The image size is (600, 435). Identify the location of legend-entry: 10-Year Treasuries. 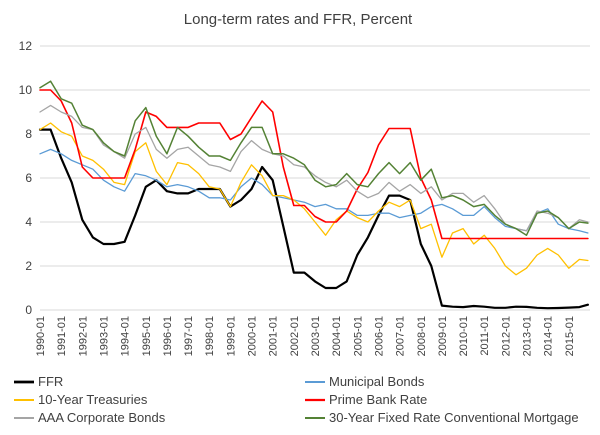
(81, 399).